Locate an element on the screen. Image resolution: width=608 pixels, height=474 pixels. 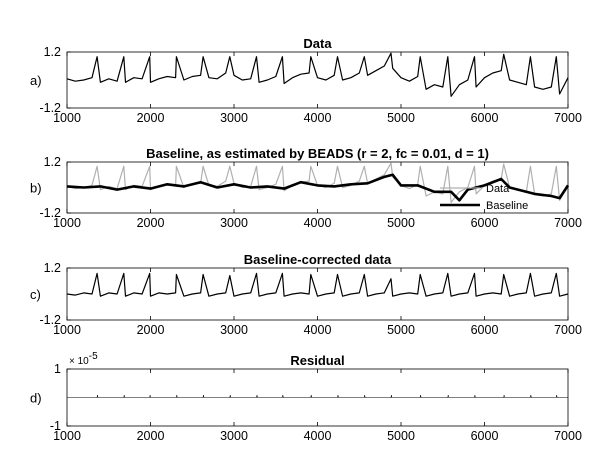
legend: Data Baseline is located at coordinates (484, 197).